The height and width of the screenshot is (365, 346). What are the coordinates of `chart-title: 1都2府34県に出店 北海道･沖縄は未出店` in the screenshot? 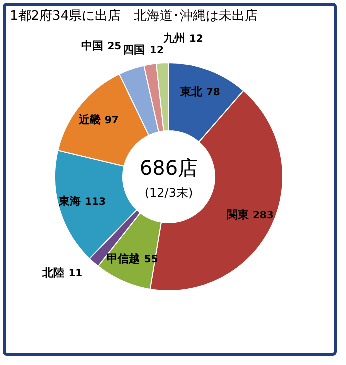 It's located at (134, 16).